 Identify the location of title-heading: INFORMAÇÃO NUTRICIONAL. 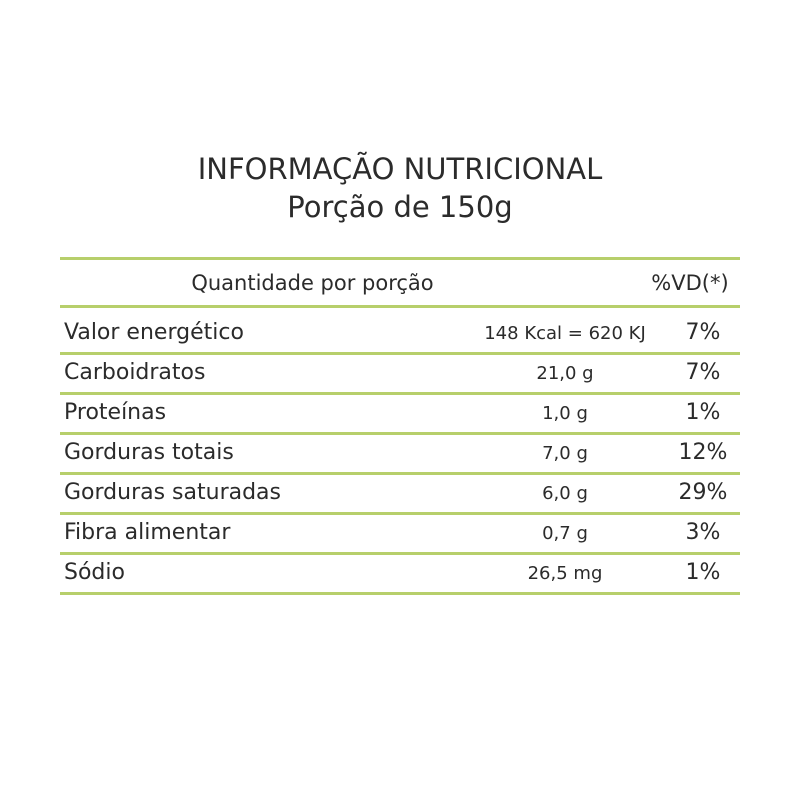
(400, 169).